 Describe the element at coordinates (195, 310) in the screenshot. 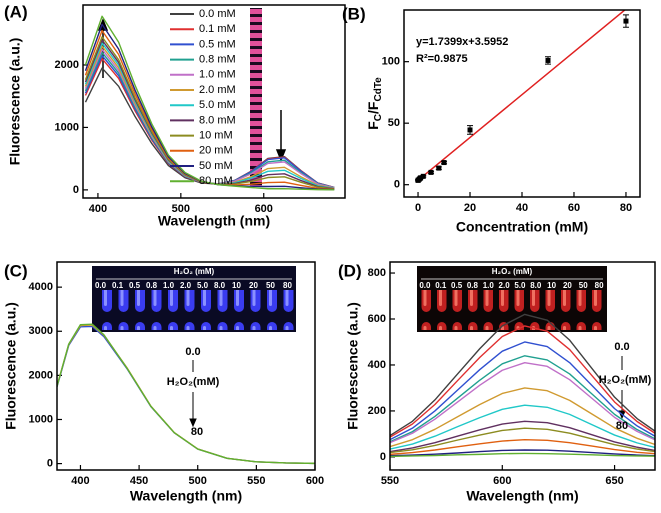

I see `inset-vials-c` at that location.